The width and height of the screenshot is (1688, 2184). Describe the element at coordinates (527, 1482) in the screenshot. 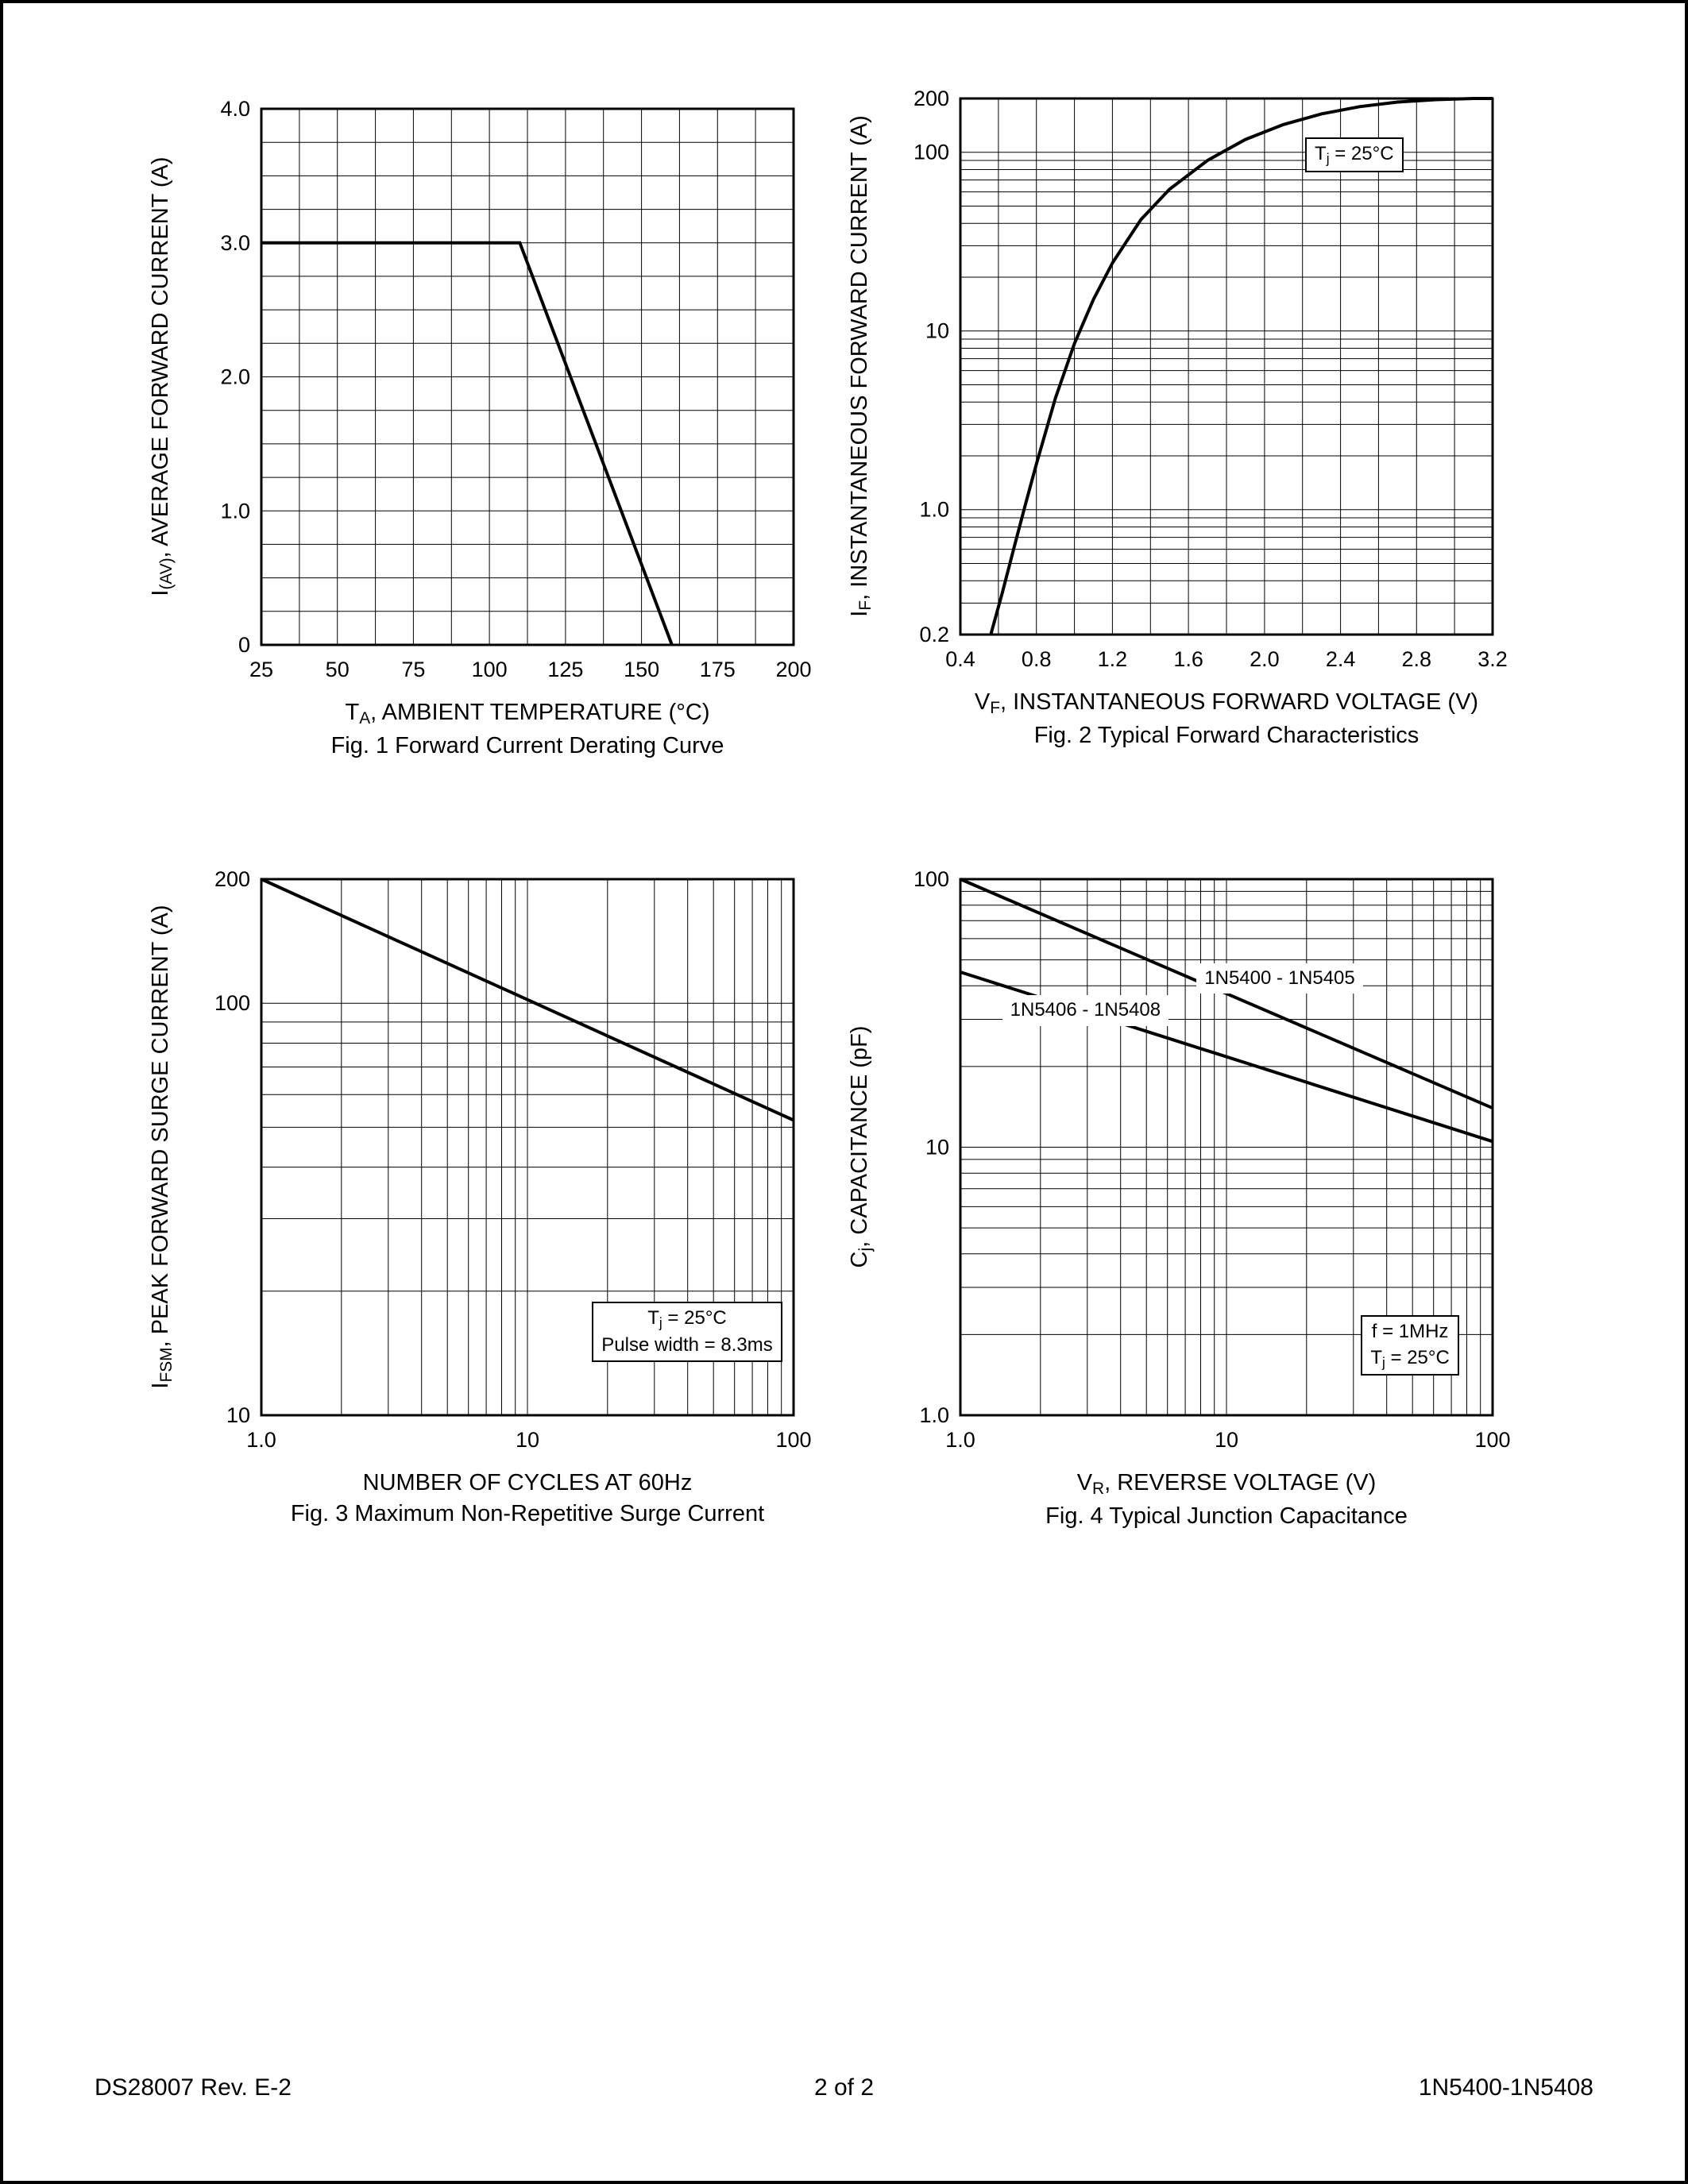

I see `fig3-x-axis-title: NUMBER OF CYCLES AT 60Hz` at that location.